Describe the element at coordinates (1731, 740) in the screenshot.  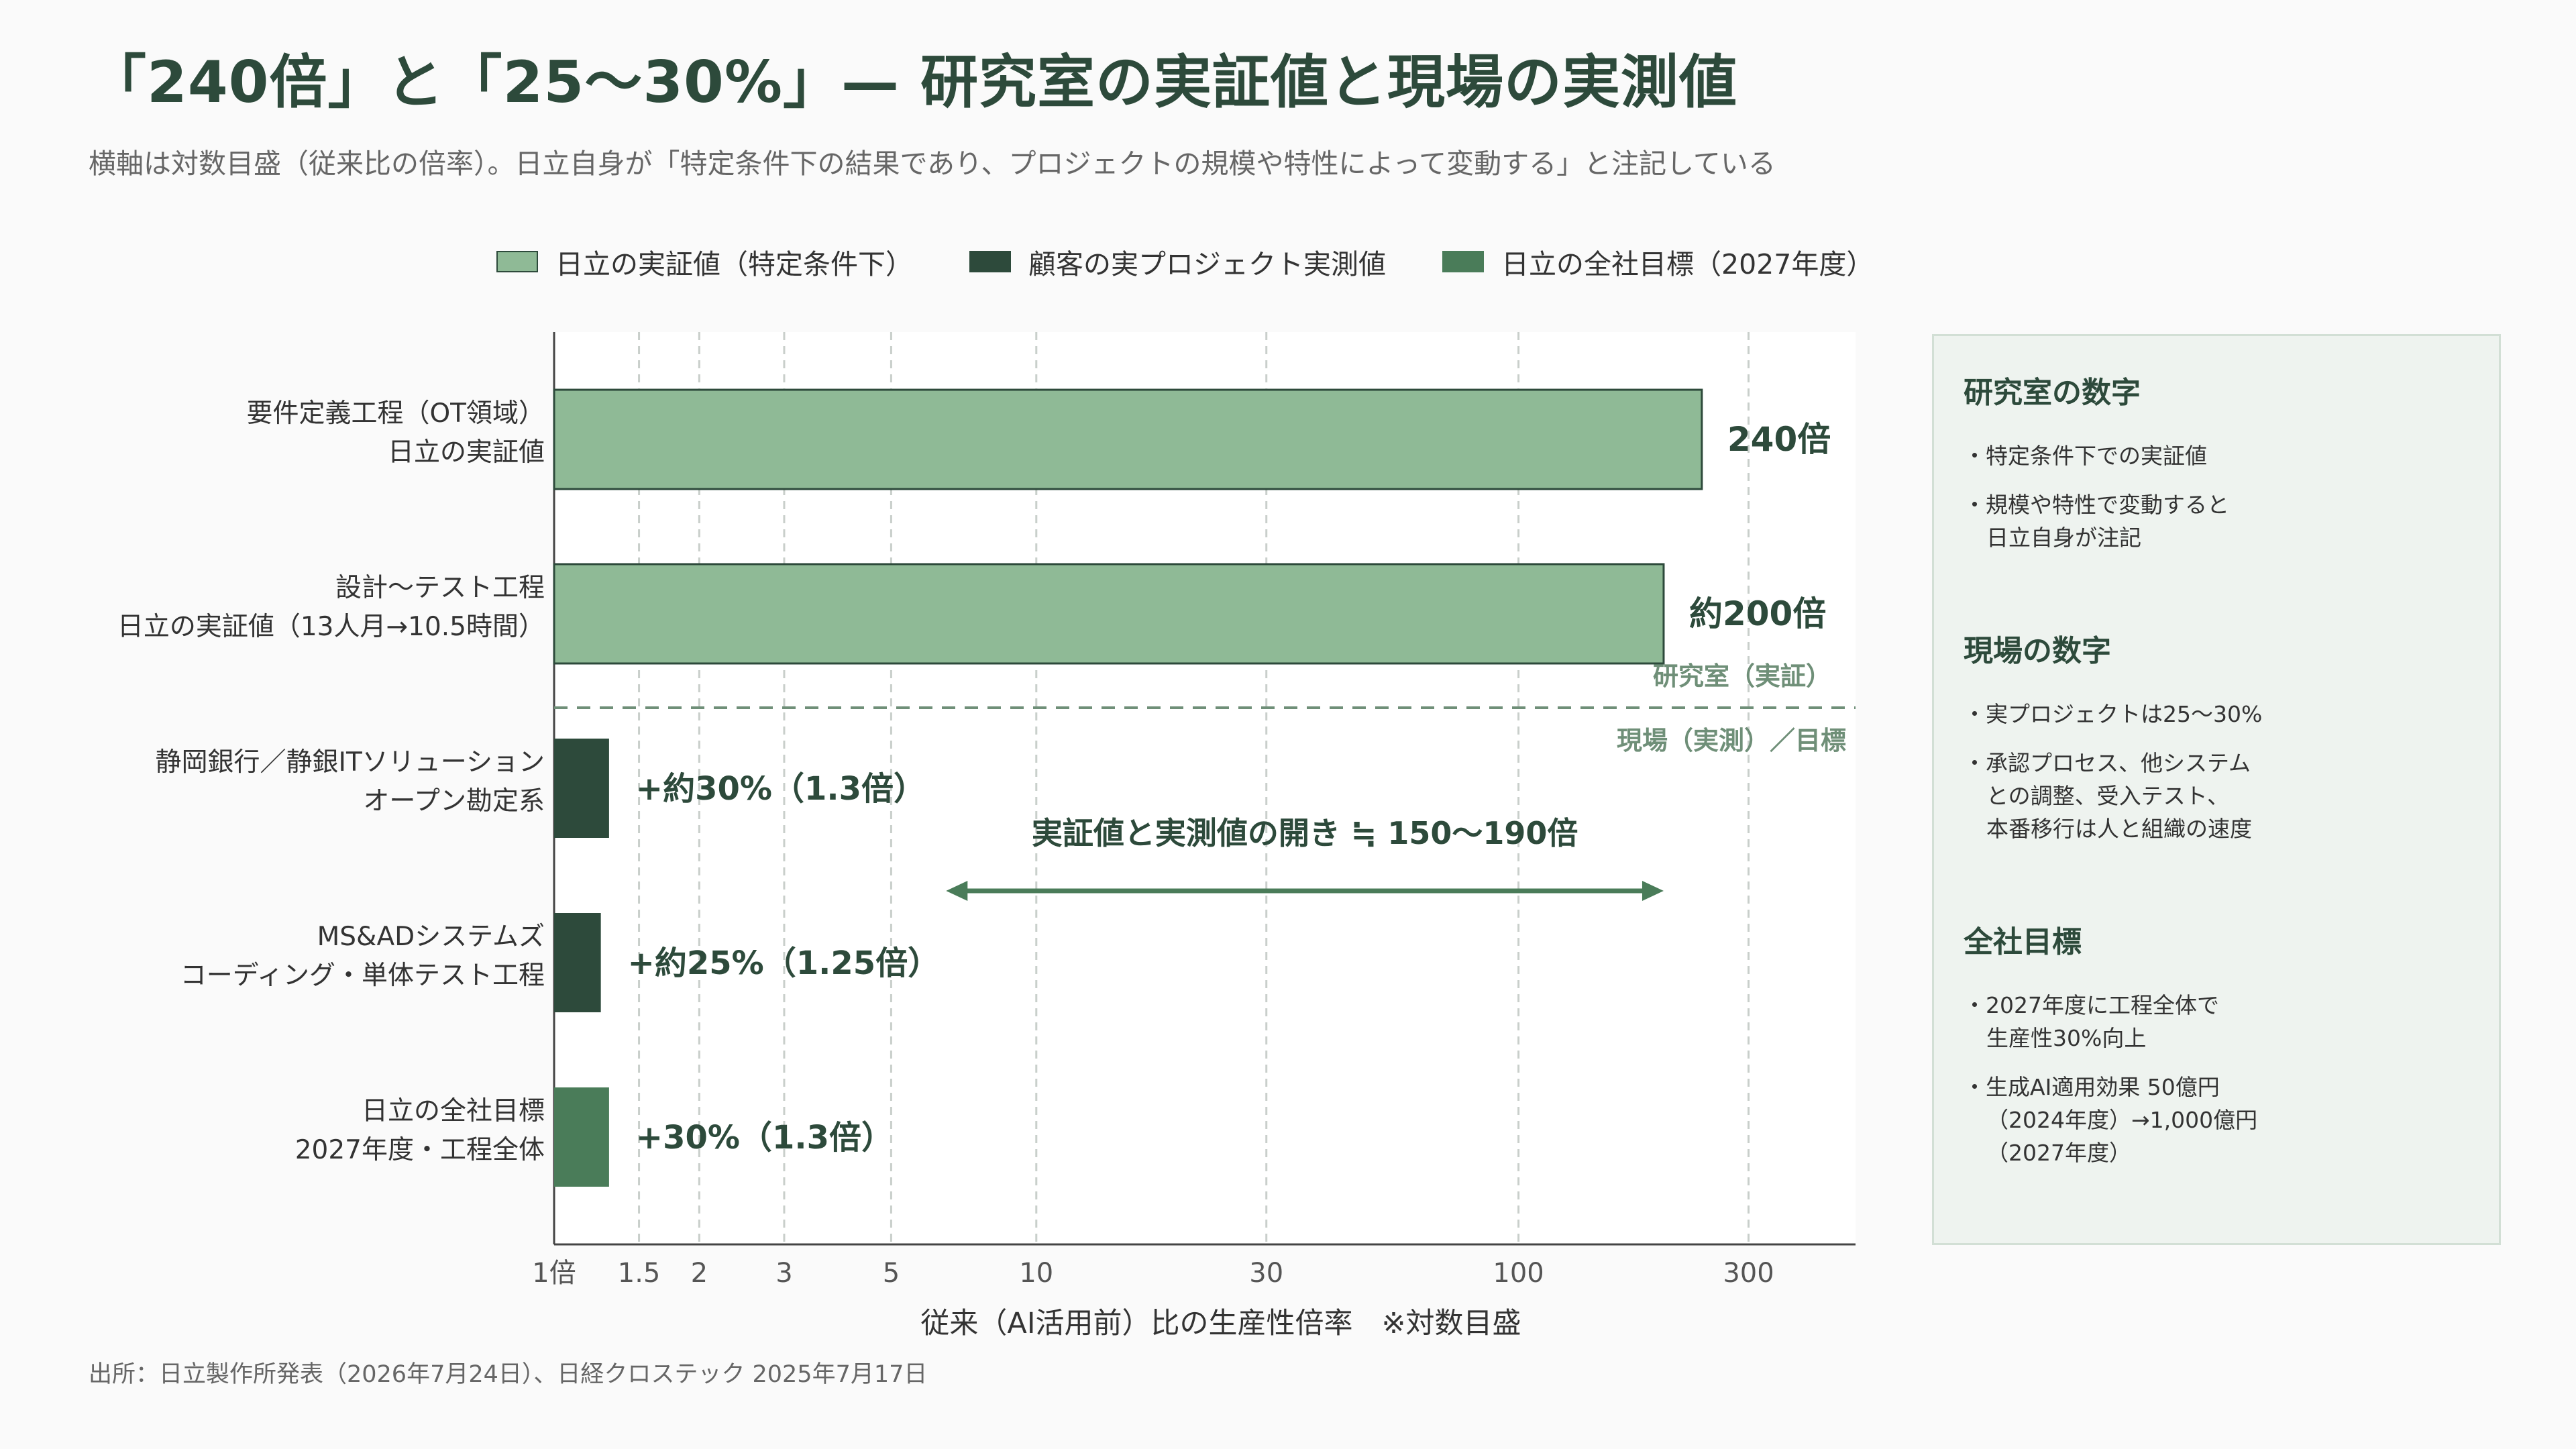
I see `divider-label-field: 現場（実測）／目標` at that location.